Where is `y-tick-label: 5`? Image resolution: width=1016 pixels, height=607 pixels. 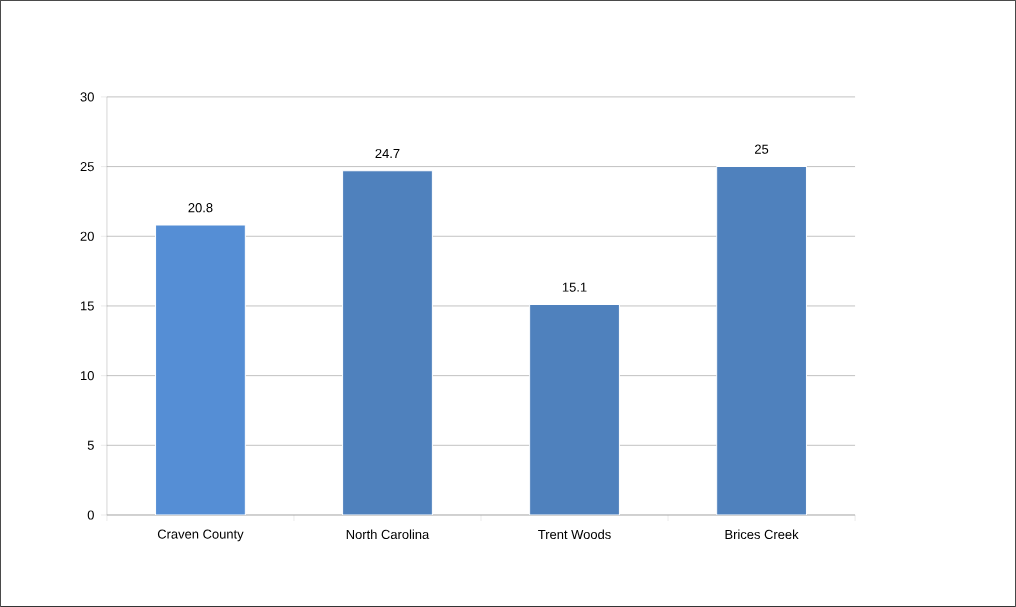
y-tick-label: 5 is located at coordinates (90, 445).